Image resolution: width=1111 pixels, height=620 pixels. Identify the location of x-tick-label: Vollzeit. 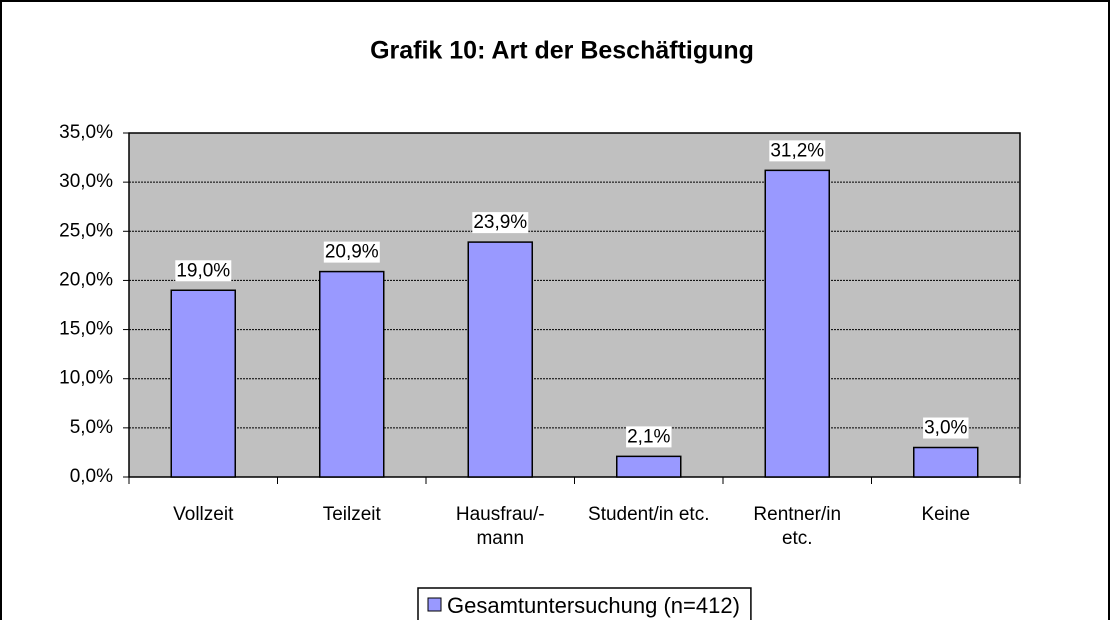
(203, 514).